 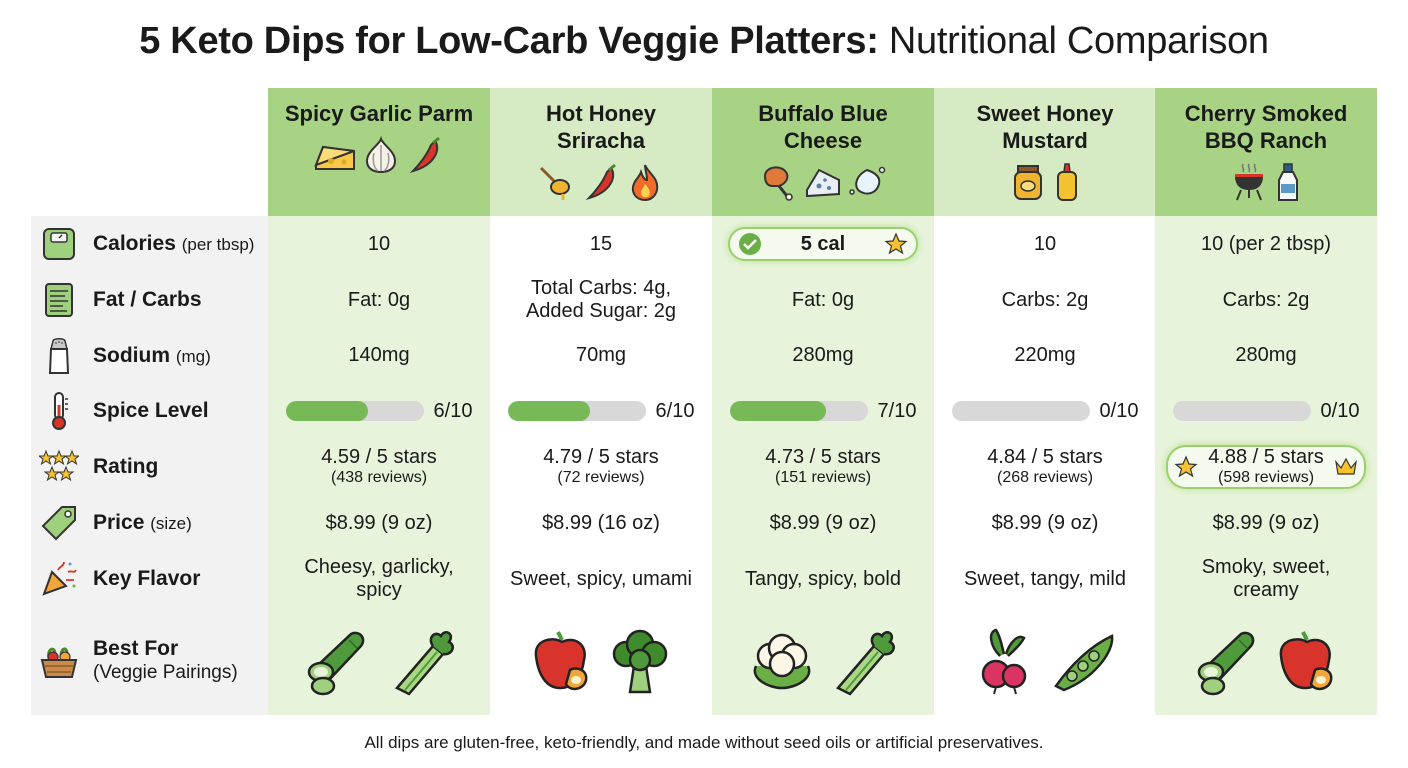 What do you see at coordinates (379, 355) in the screenshot?
I see `value-cell: 140mg` at bounding box center [379, 355].